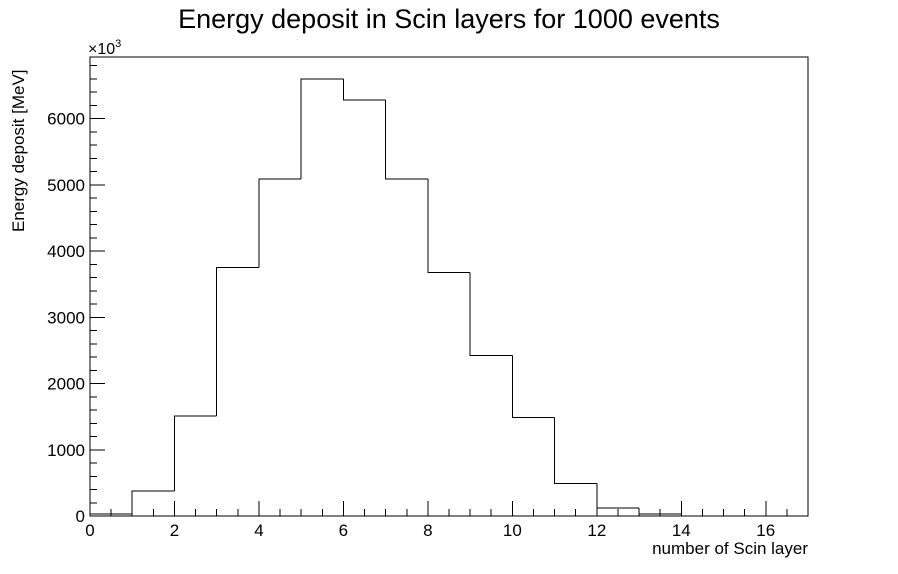 Image resolution: width=898 pixels, height=574 pixels. Describe the element at coordinates (66, 251) in the screenshot. I see `y-tick-label: 4000` at that location.